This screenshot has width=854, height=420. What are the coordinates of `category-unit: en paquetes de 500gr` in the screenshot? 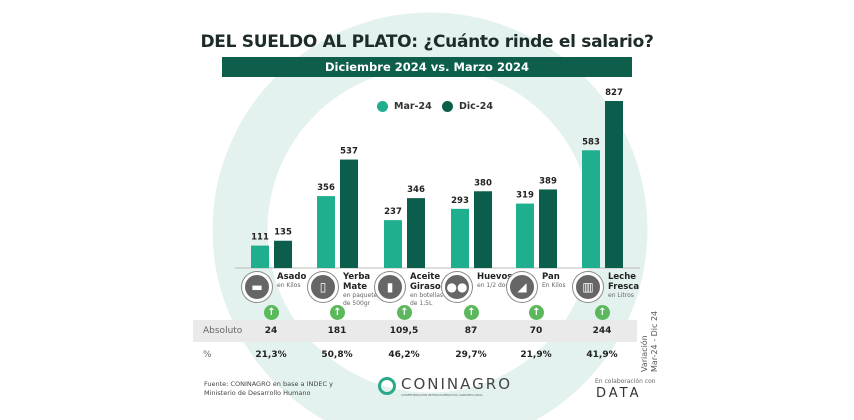 It's located at (362, 299).